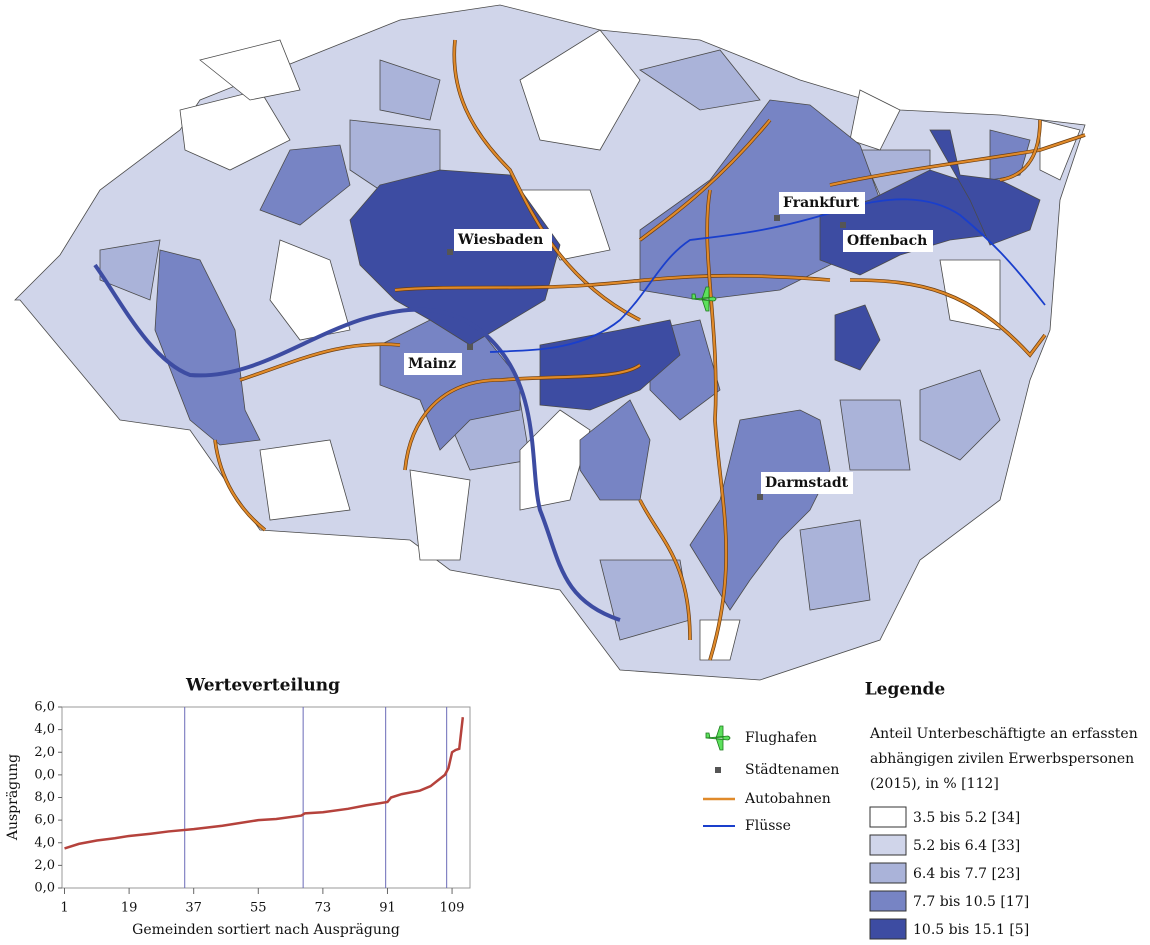 The width and height of the screenshot is (1150, 945). What do you see at coordinates (13, 797) in the screenshot?
I see `y-axis-label: Ausprägung` at bounding box center [13, 797].